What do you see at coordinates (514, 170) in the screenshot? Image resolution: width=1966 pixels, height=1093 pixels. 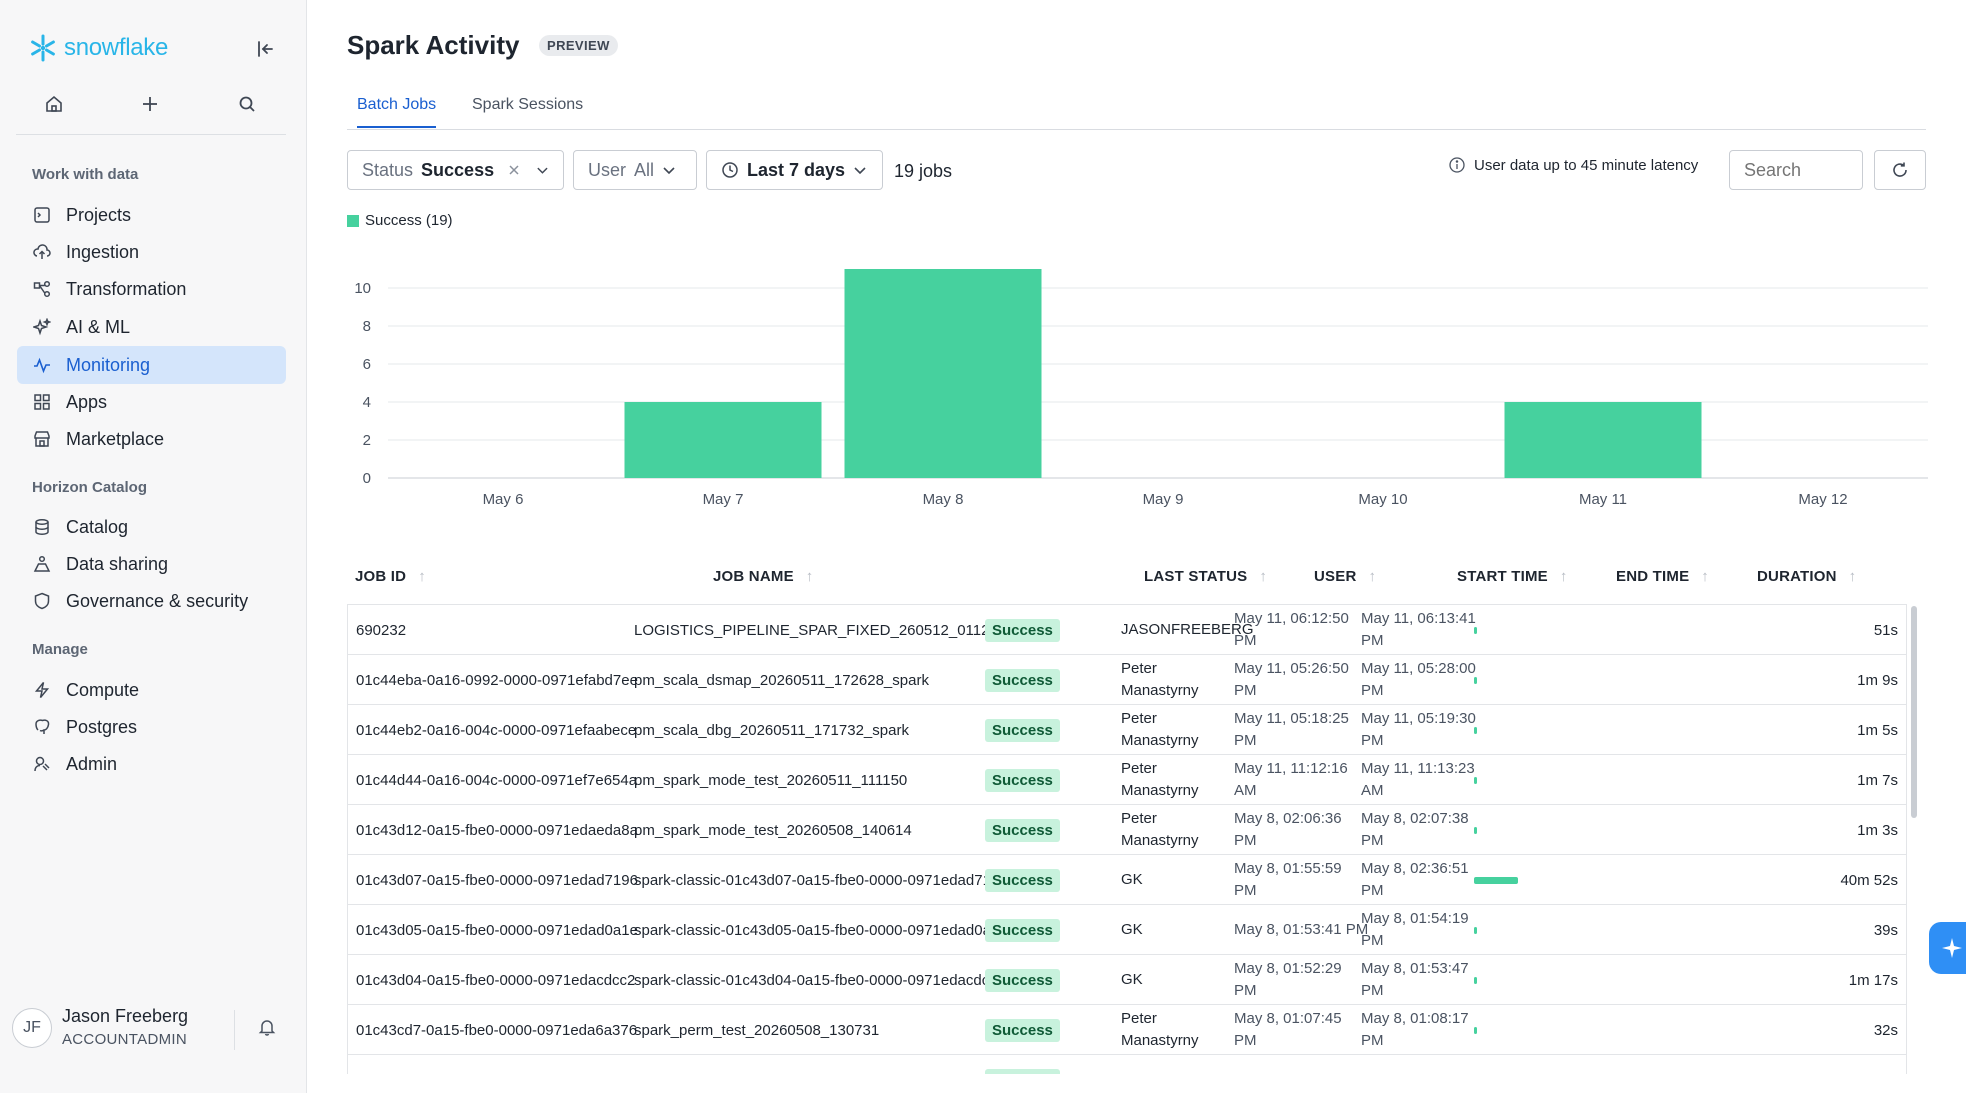 I see `clear-status-button` at bounding box center [514, 170].